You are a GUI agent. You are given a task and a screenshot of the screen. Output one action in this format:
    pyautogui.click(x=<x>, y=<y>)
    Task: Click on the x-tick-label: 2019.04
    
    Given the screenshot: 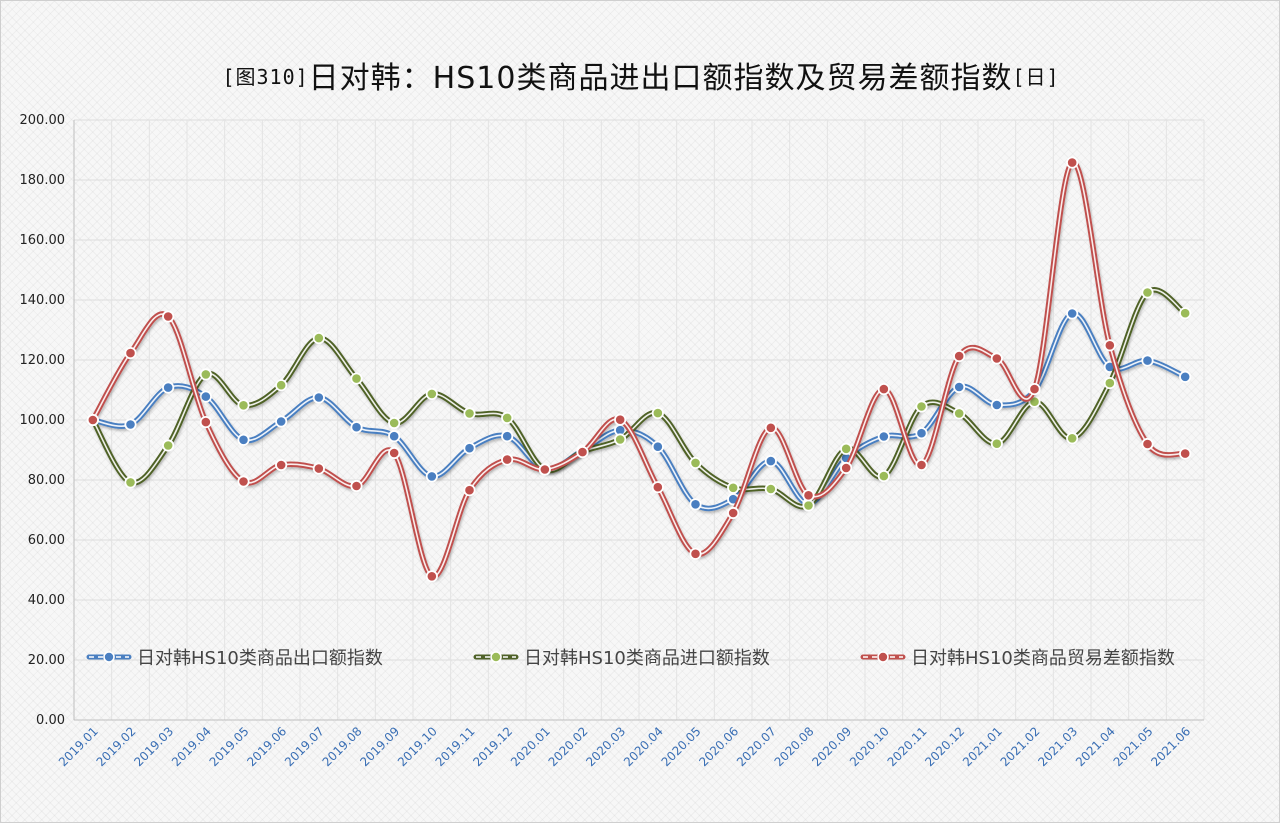 What is the action you would take?
    pyautogui.click(x=191, y=746)
    